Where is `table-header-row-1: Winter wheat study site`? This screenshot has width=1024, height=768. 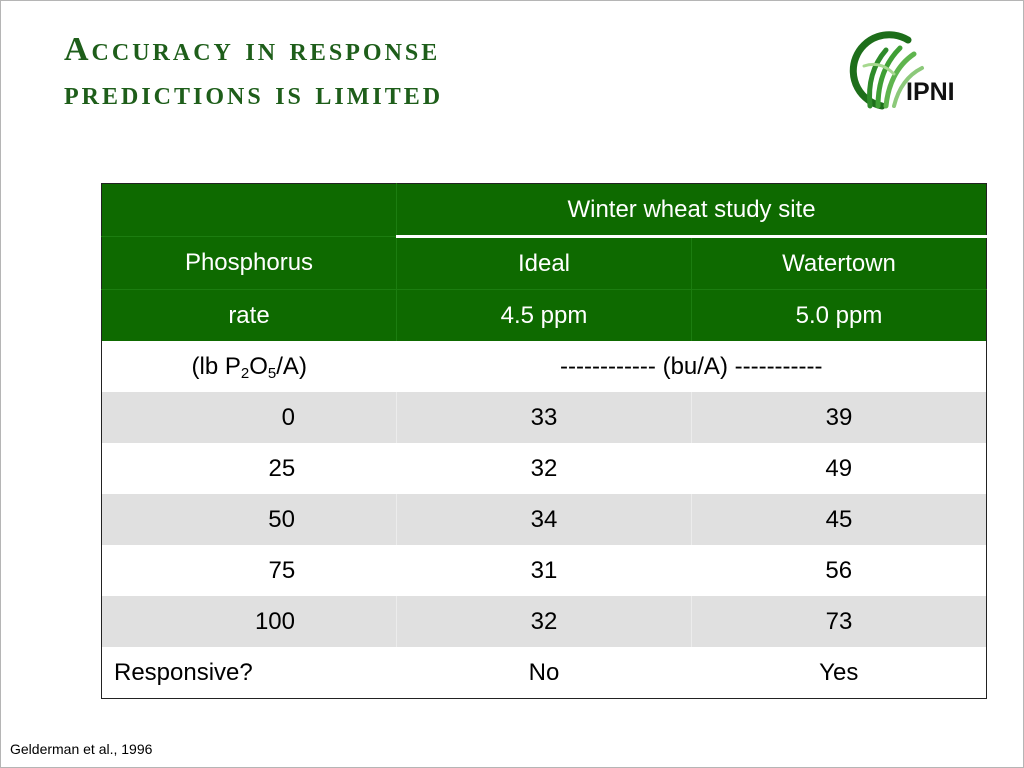
table-header-row-1: Winter wheat study site is located at coordinates (544, 210).